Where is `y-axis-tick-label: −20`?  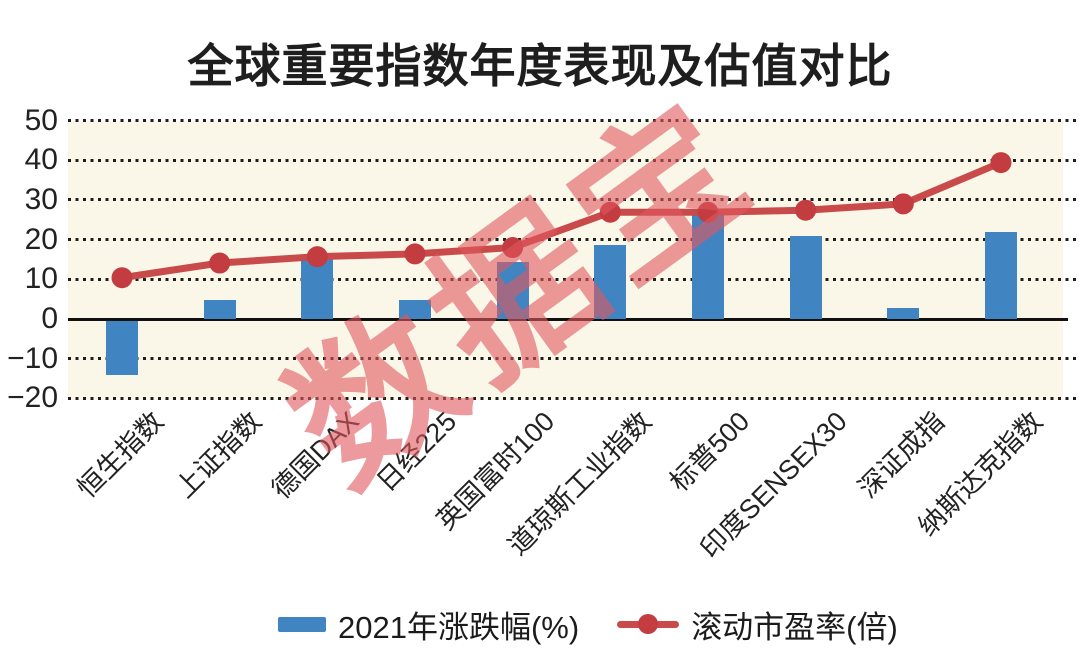
y-axis-tick-label: −20 is located at coordinates (32, 398).